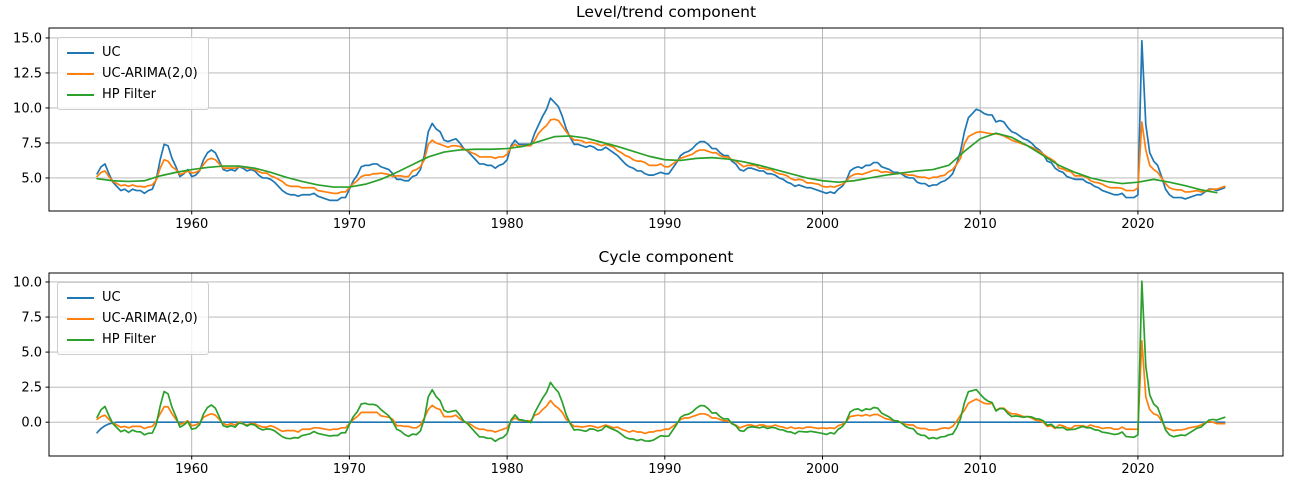 Image resolution: width=1290 pixels, height=490 pixels. I want to click on series-line-hp-filter, so click(657, 163).